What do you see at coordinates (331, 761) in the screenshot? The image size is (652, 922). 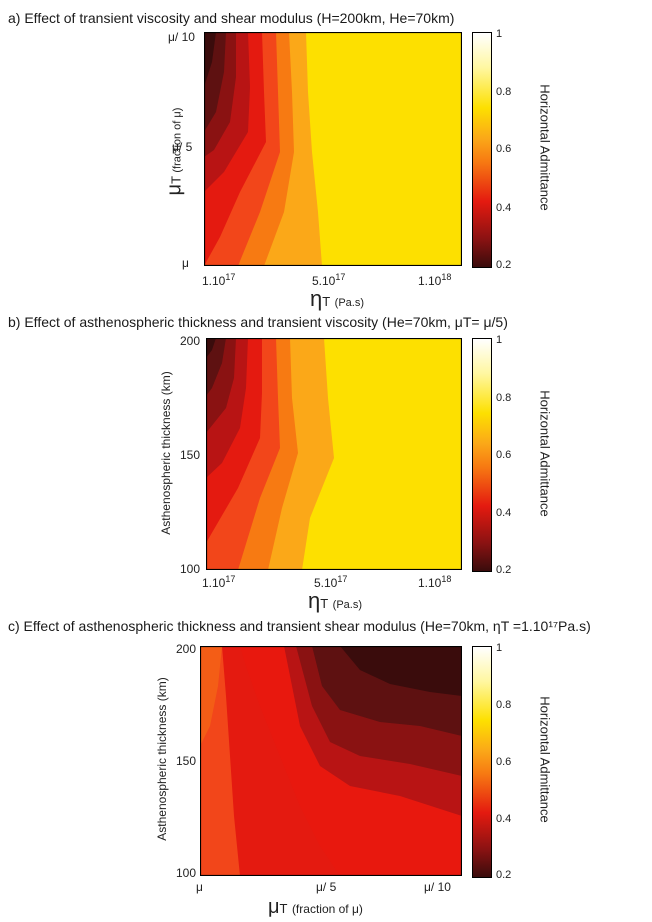 I see `panel-c-heatmap` at bounding box center [331, 761].